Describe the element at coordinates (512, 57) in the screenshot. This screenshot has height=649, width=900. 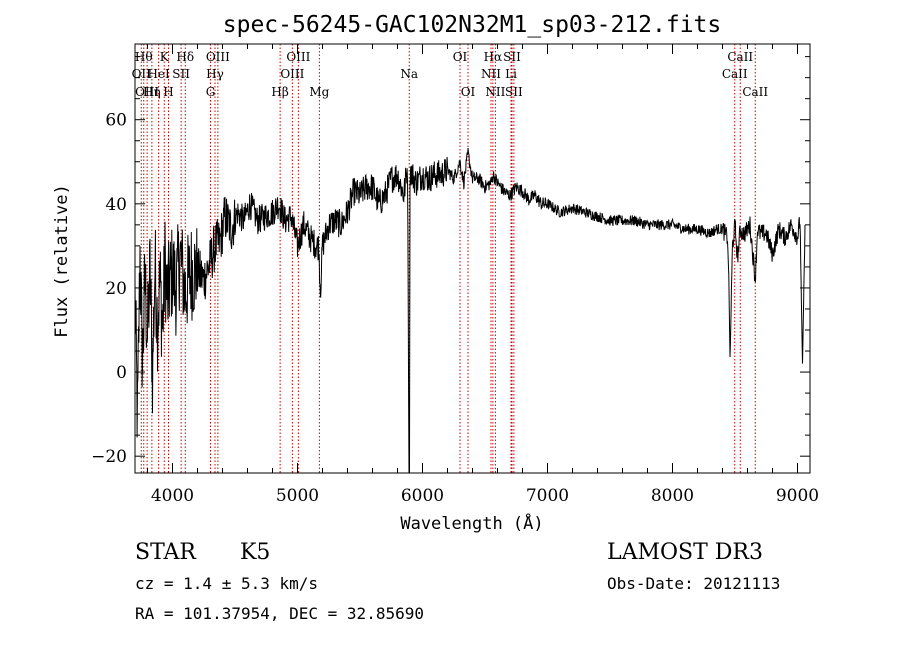
I see `line-label-23: SII` at that location.